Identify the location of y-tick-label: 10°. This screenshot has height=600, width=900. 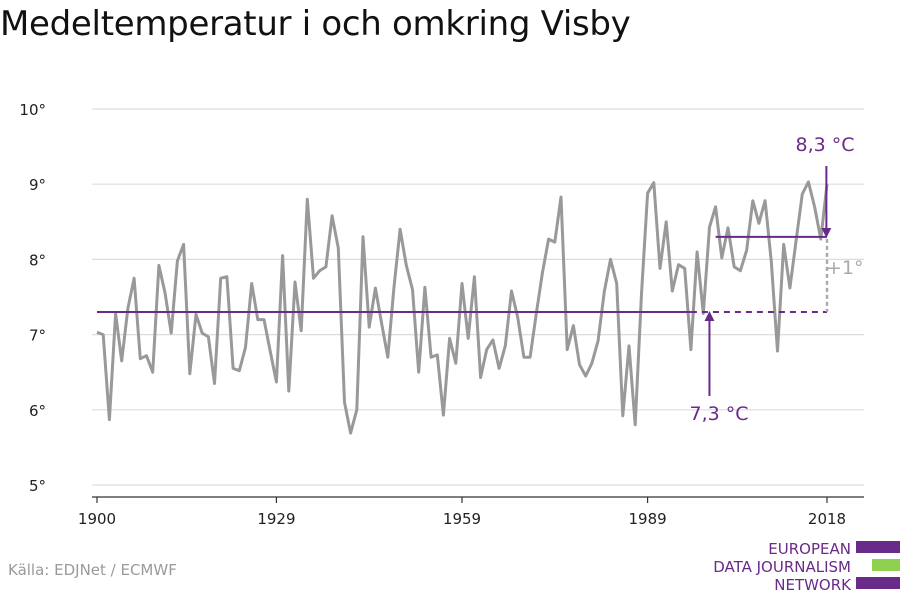
(32, 110).